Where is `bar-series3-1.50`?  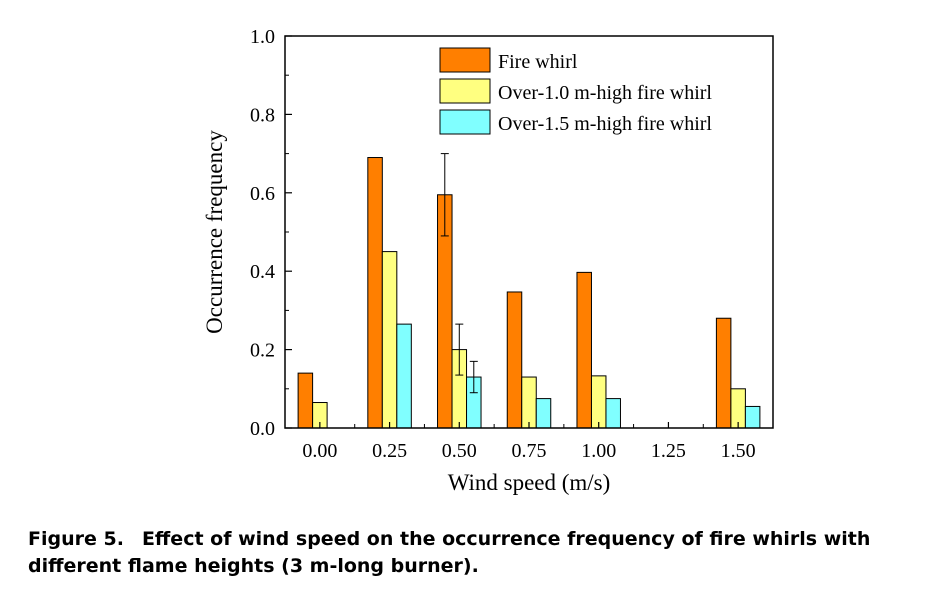 bar-series3-1.50 is located at coordinates (752, 417).